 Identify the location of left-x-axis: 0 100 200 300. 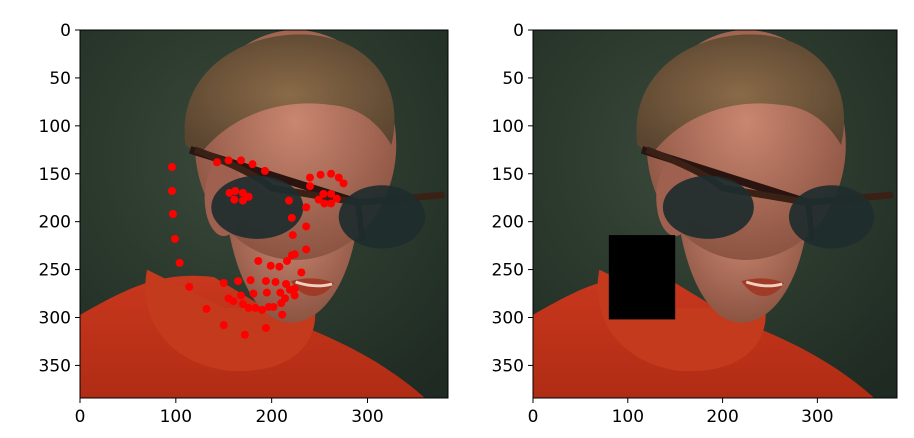
(229, 412).